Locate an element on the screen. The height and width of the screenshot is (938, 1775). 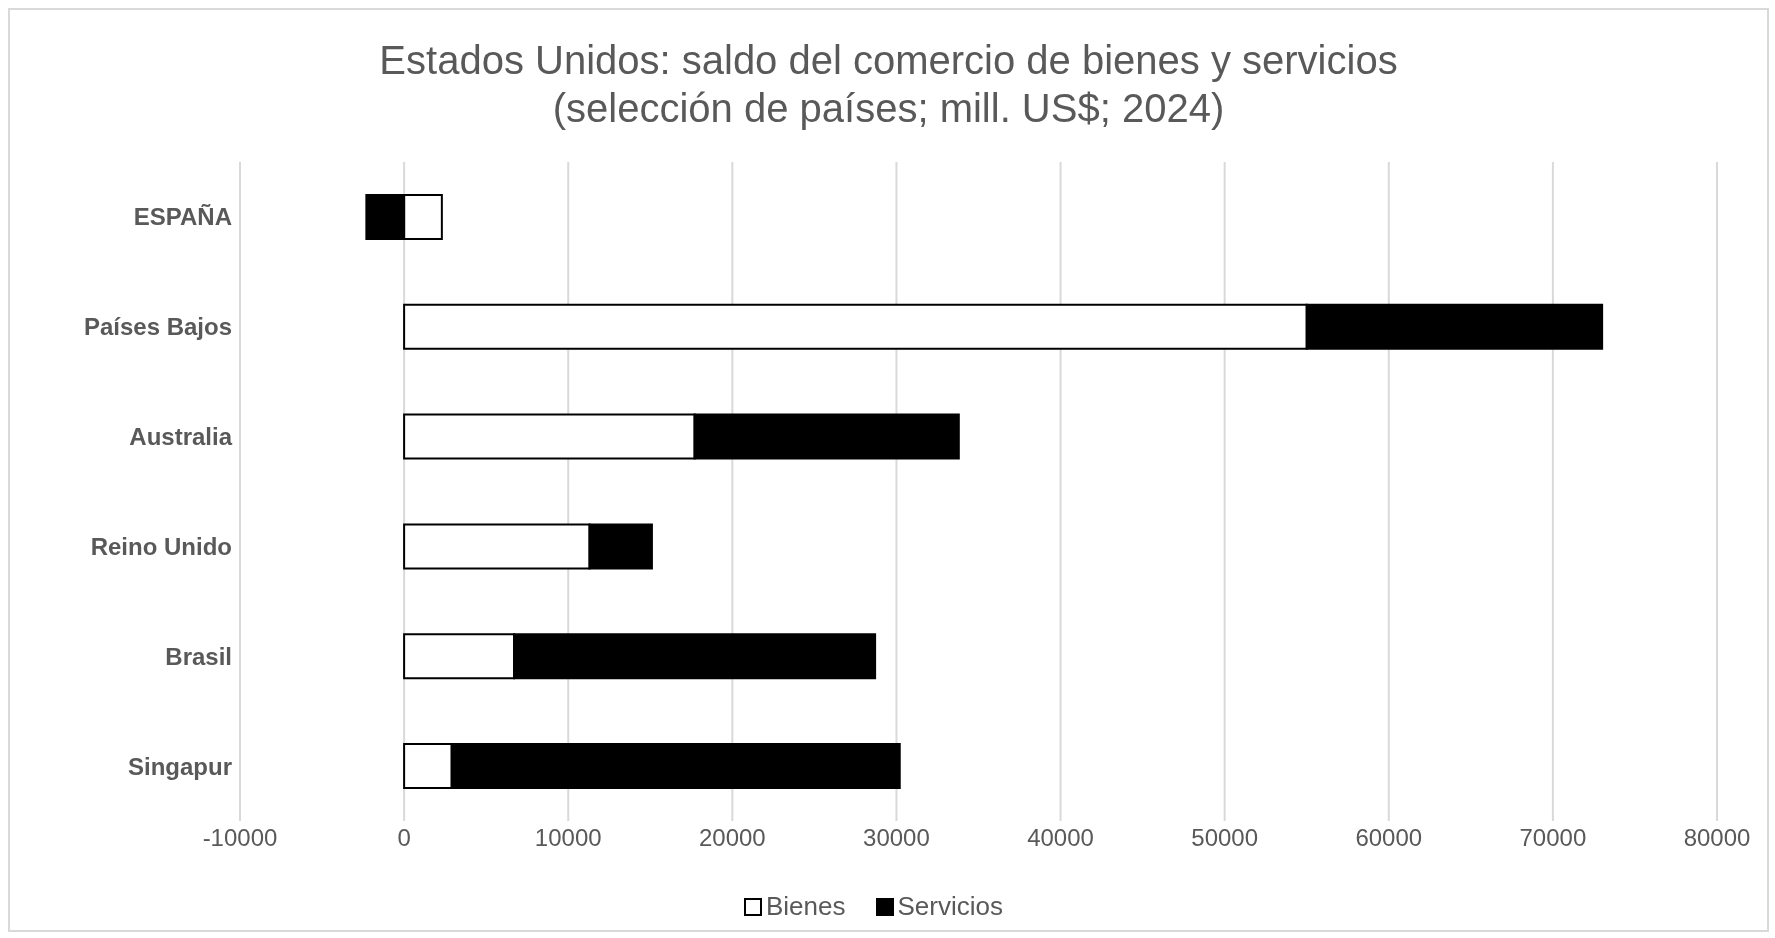
legend-label: Servicios is located at coordinates (949, 906).